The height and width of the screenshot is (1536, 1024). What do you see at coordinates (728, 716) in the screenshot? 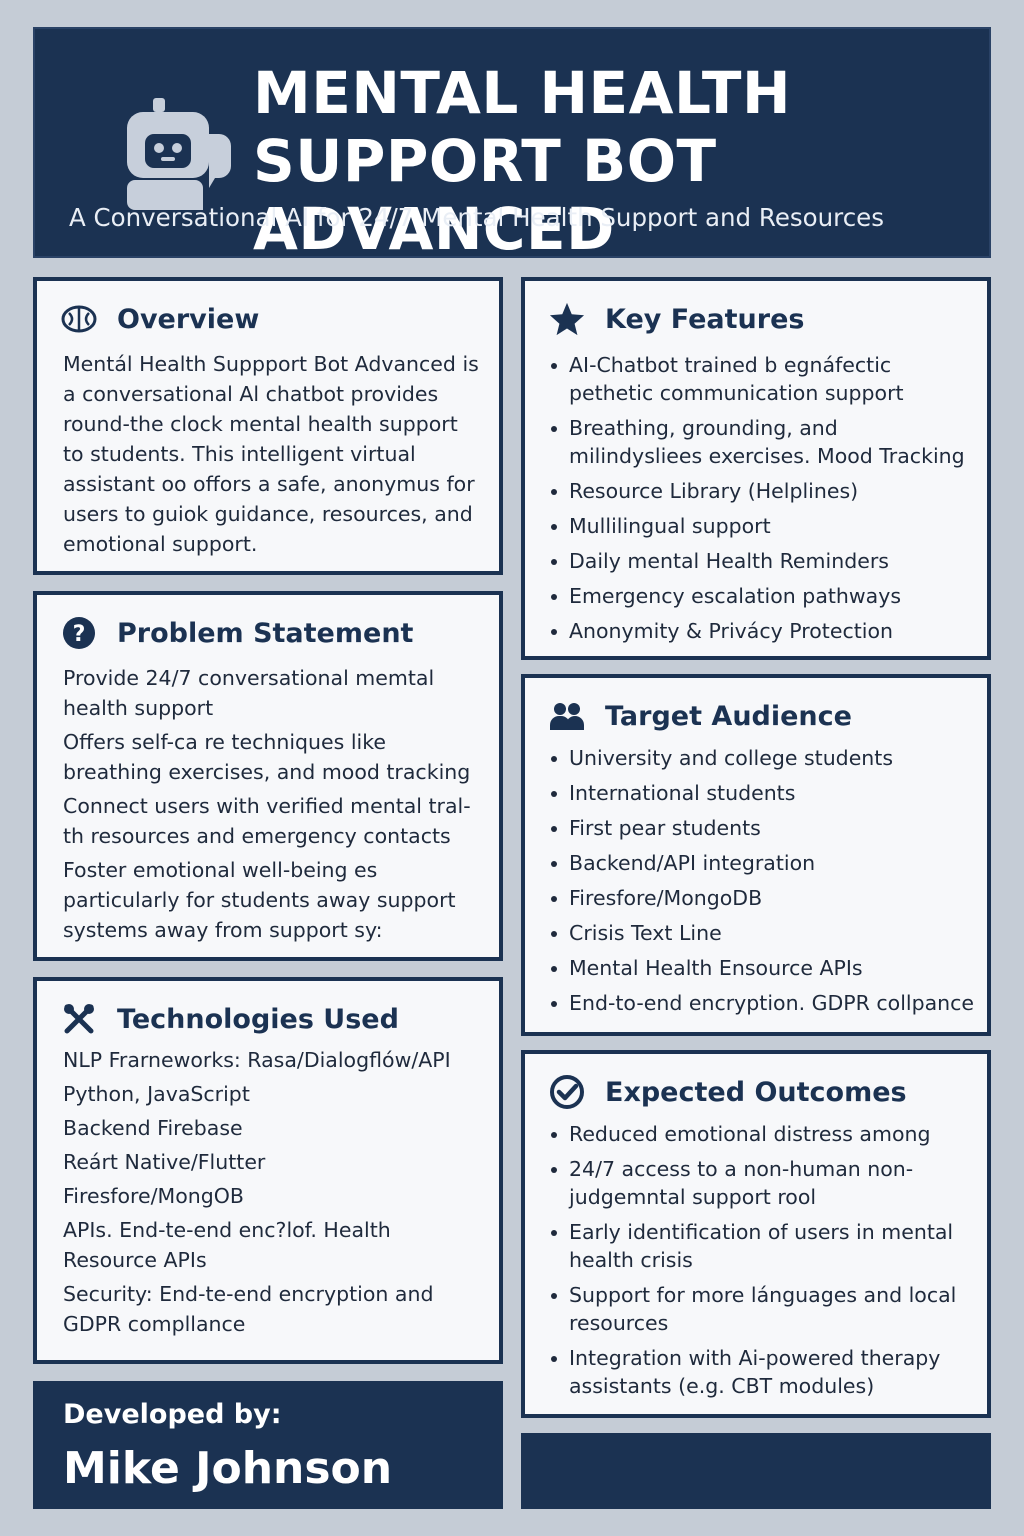
I see `audience-heading: Target Audience` at bounding box center [728, 716].